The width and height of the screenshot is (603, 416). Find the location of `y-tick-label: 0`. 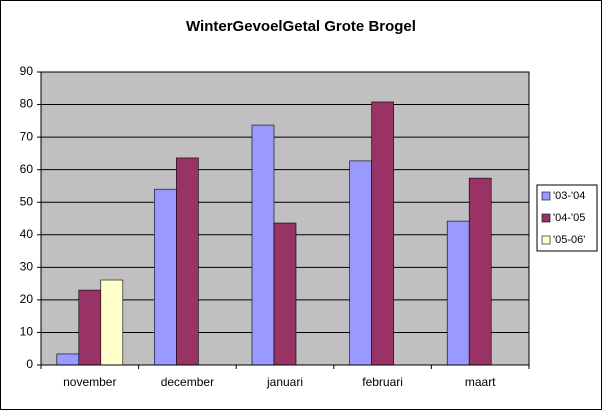

y-tick-label: 0 is located at coordinates (29, 364).